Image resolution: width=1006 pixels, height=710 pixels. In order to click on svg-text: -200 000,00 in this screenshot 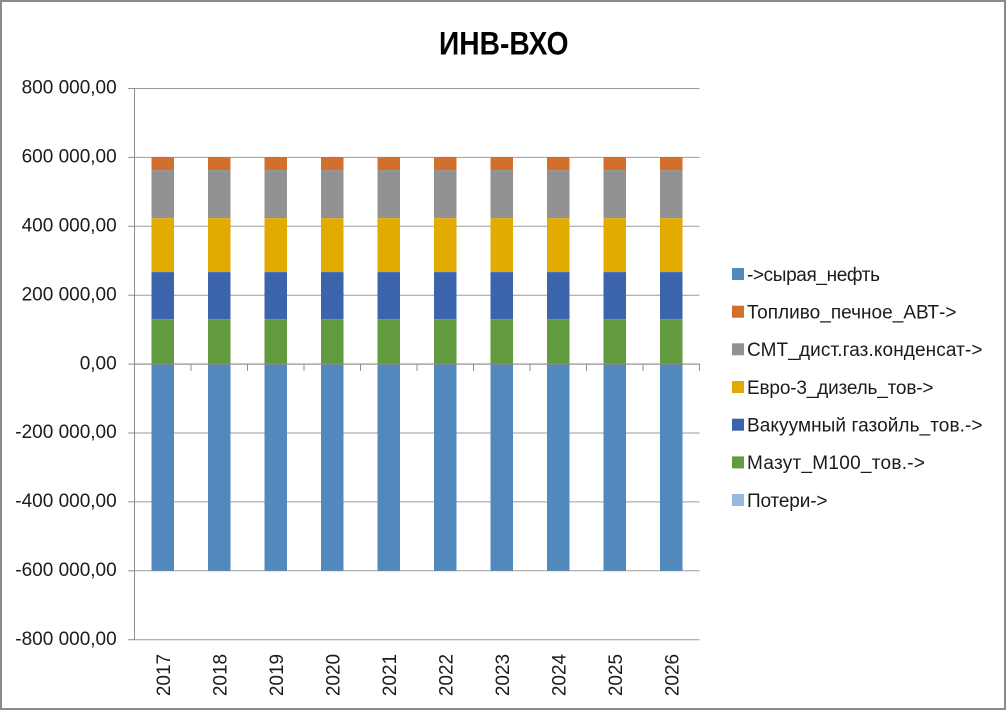, I will do `click(65, 432)`.